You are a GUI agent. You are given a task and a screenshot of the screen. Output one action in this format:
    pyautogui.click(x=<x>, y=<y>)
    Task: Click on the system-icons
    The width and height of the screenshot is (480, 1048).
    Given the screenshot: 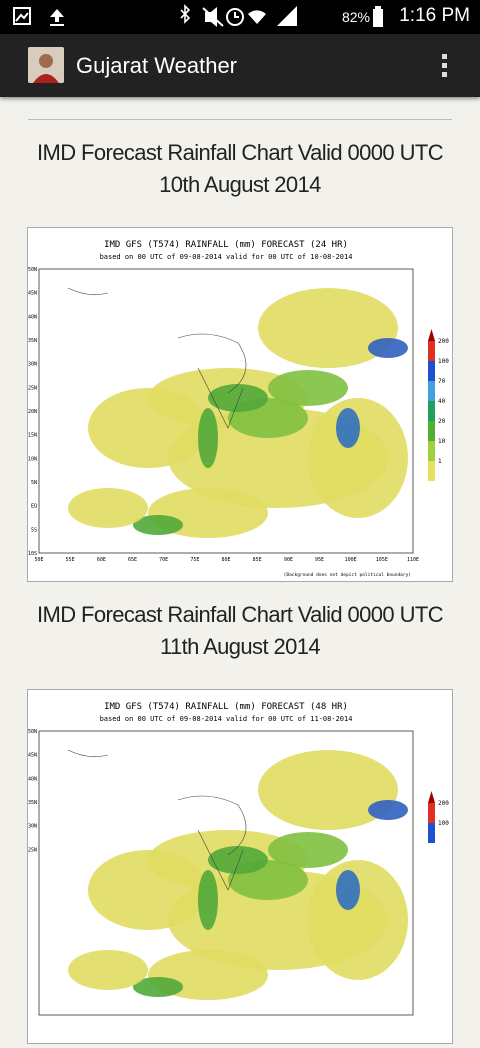 What is the action you would take?
    pyautogui.click(x=238, y=15)
    